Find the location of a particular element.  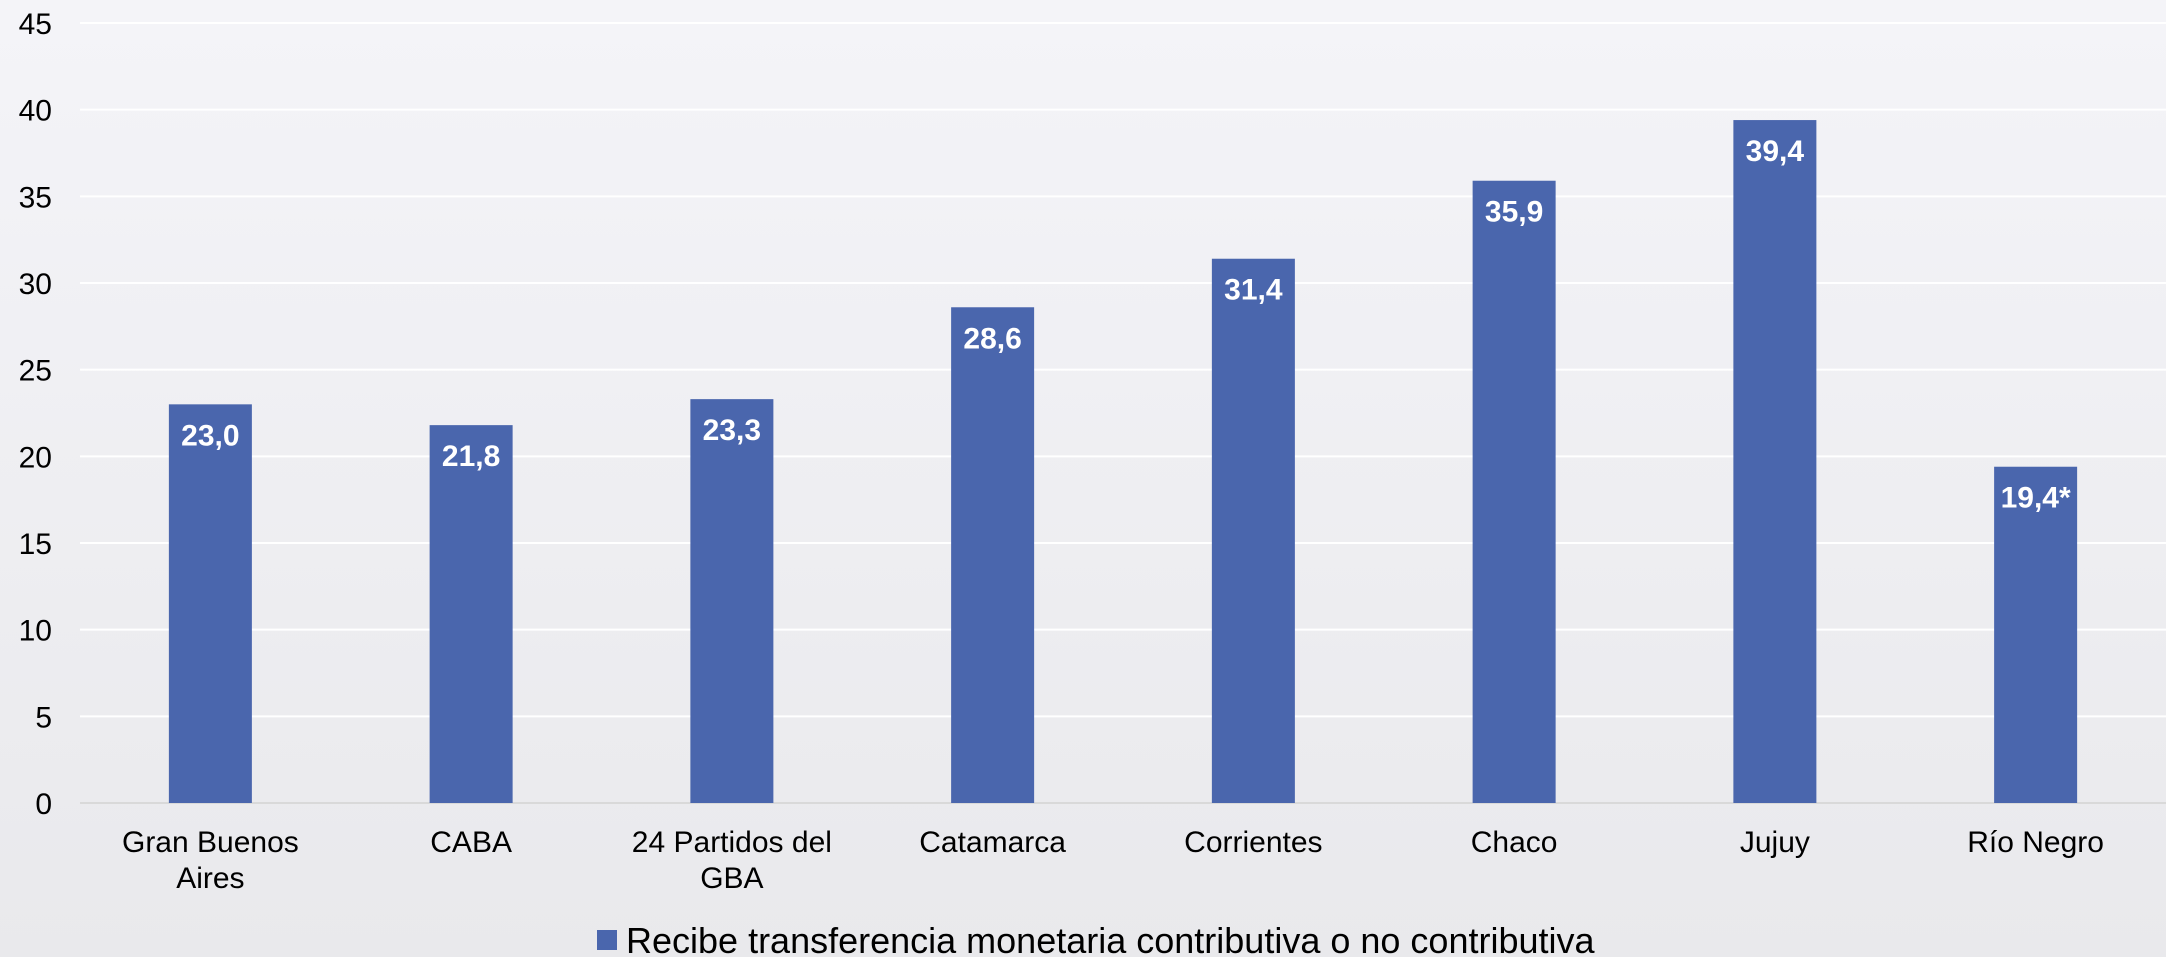

x-tick-label: GBA is located at coordinates (731, 878).